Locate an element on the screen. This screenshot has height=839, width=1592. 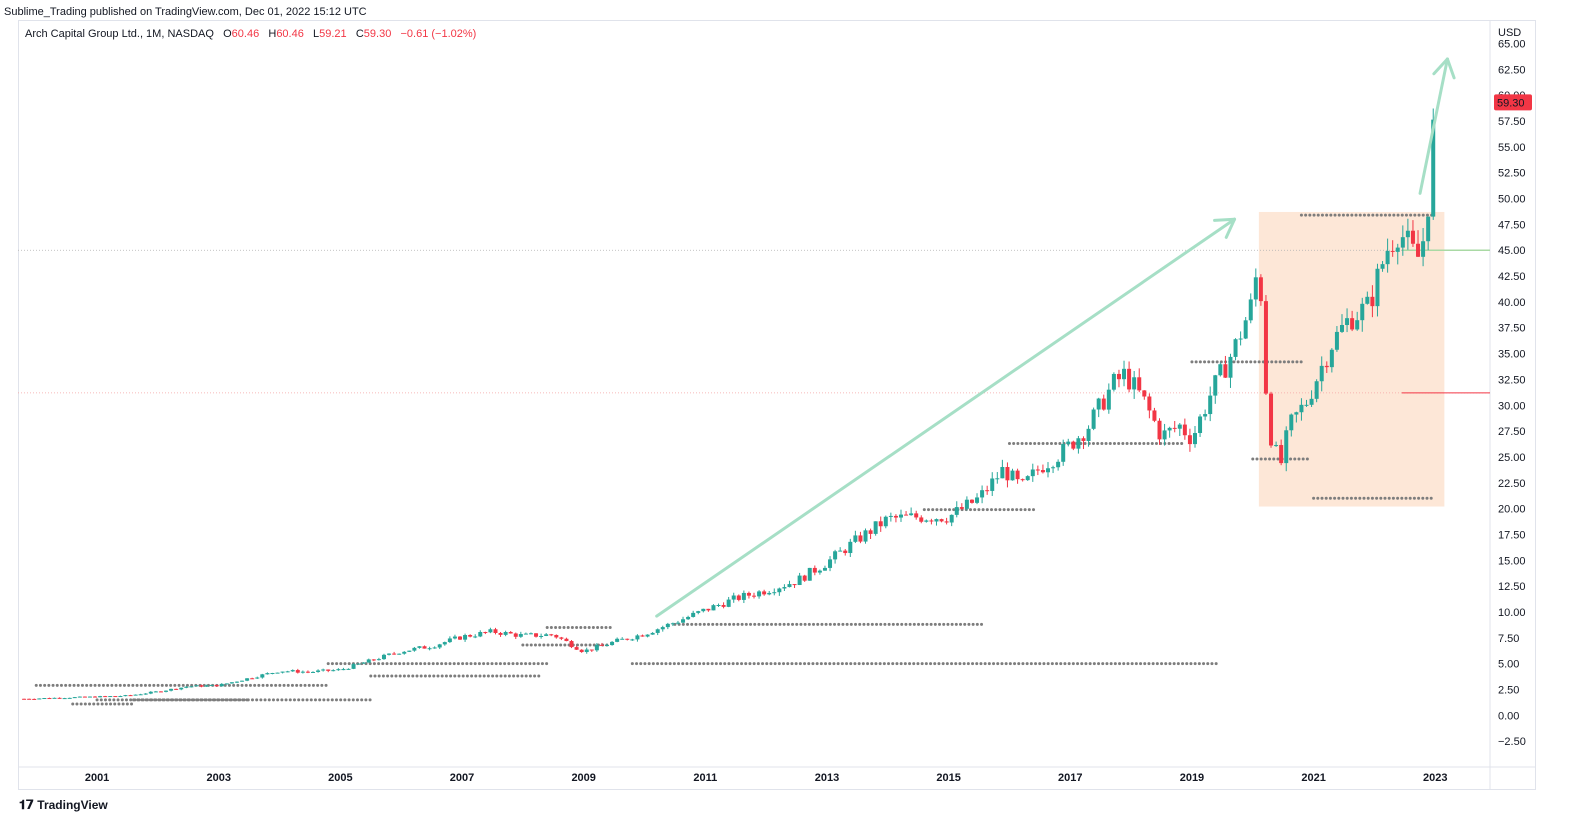
y-tick-label: 25.00 is located at coordinates (1512, 458).